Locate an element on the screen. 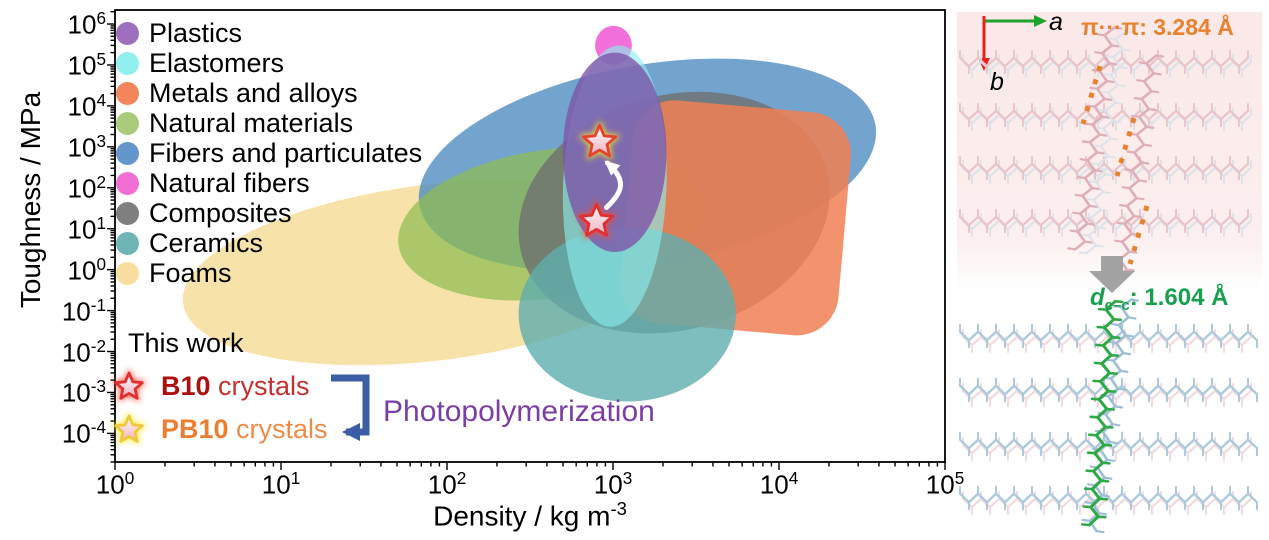  photopolymerization-arrow is located at coordinates (350, 407).